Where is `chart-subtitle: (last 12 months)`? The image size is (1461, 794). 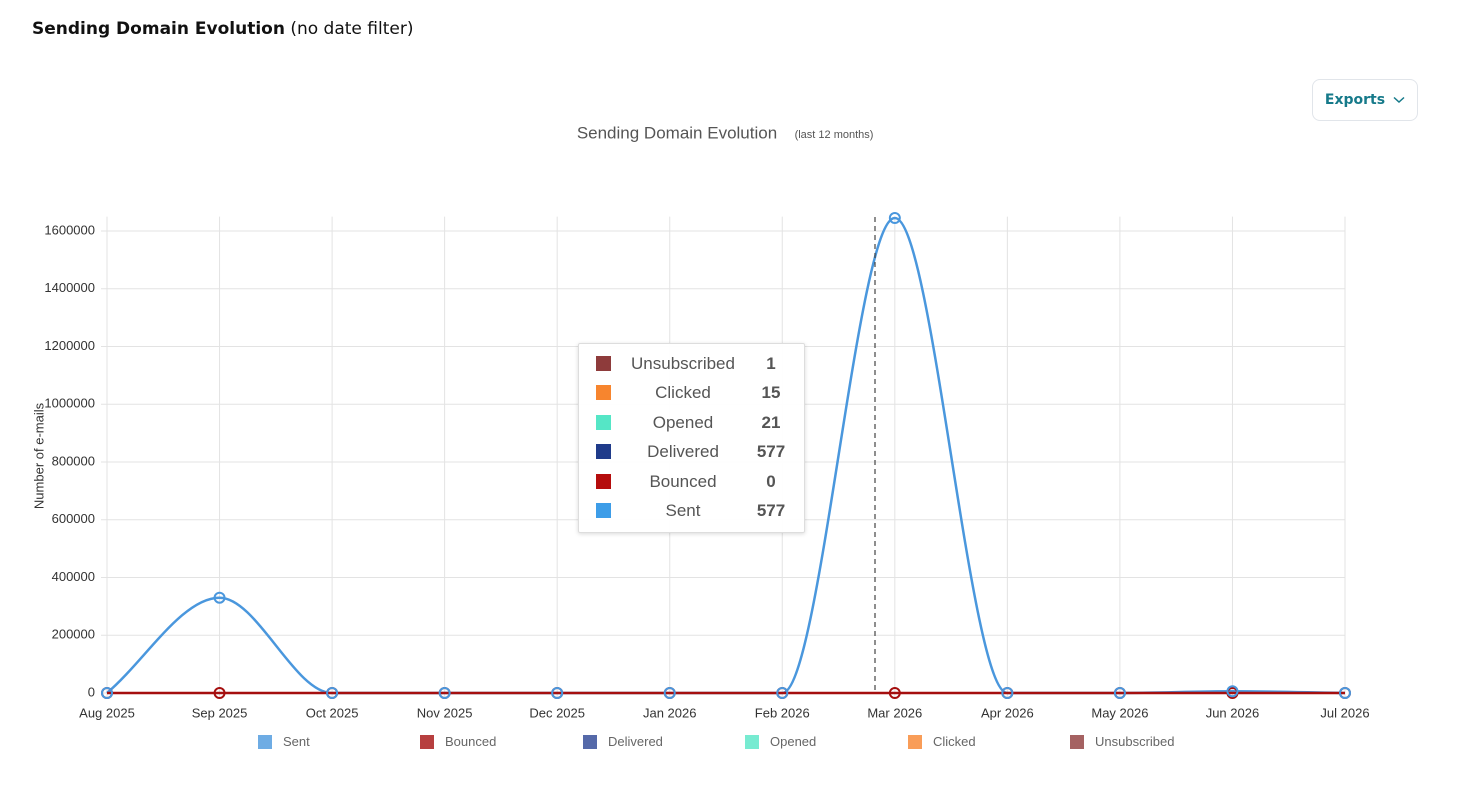
chart-subtitle: (last 12 months) is located at coordinates (834, 135).